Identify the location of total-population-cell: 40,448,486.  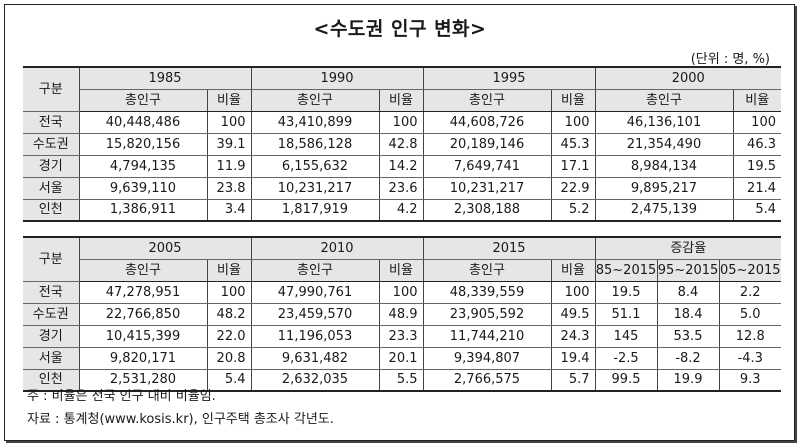
(143, 122).